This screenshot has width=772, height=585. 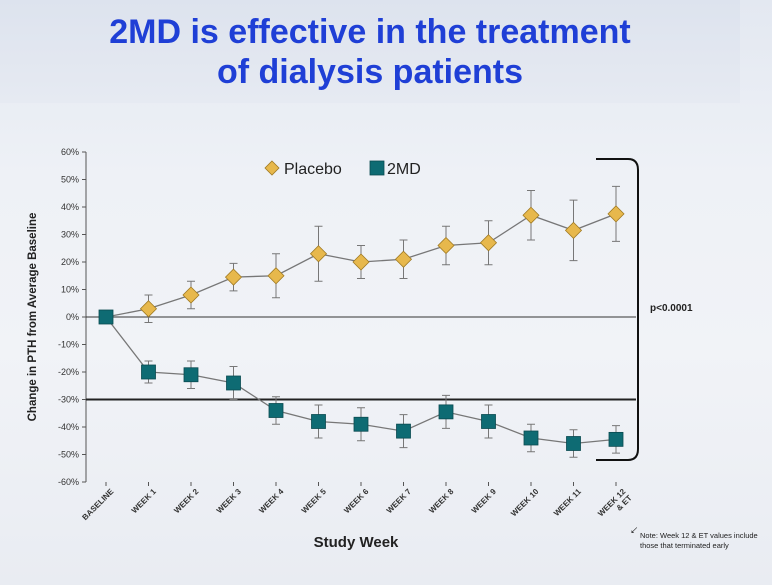 I want to click on legend-placebo-marker, so click(x=272, y=168).